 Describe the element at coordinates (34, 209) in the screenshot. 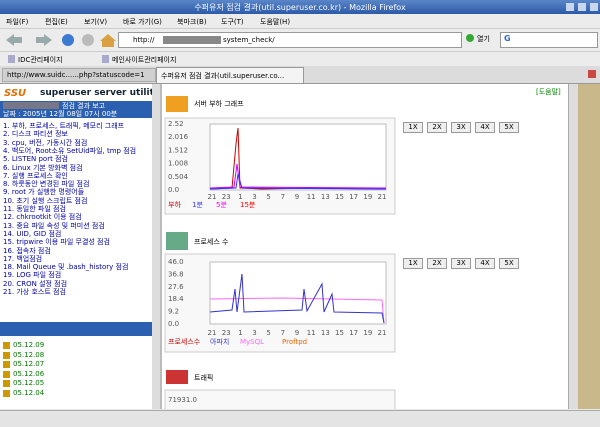

I see `report-link: 11. 동일한 파일 점검` at that location.